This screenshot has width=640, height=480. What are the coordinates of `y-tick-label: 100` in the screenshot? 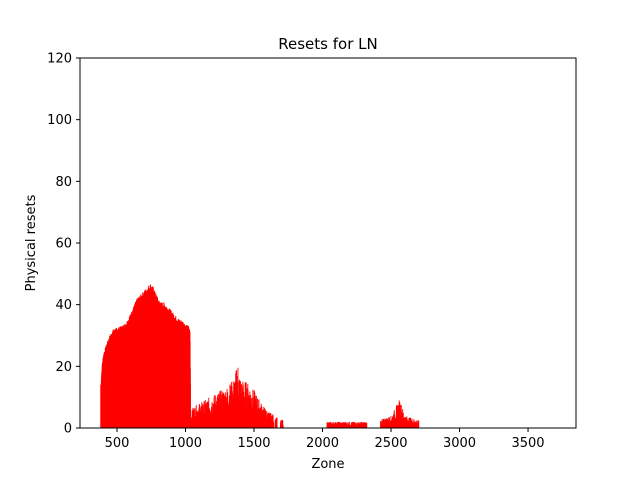 It's located at (59, 120).